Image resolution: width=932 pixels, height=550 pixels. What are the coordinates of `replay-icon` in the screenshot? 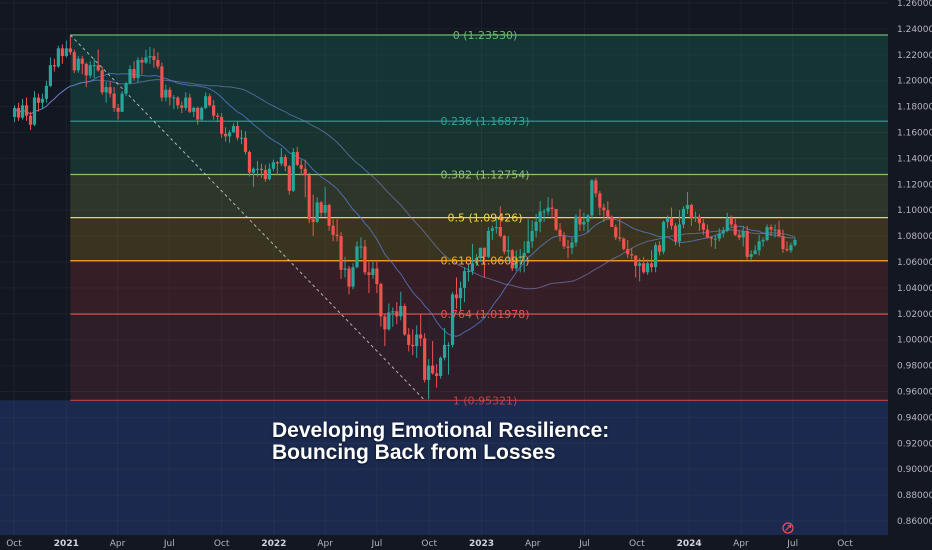 It's located at (788, 528).